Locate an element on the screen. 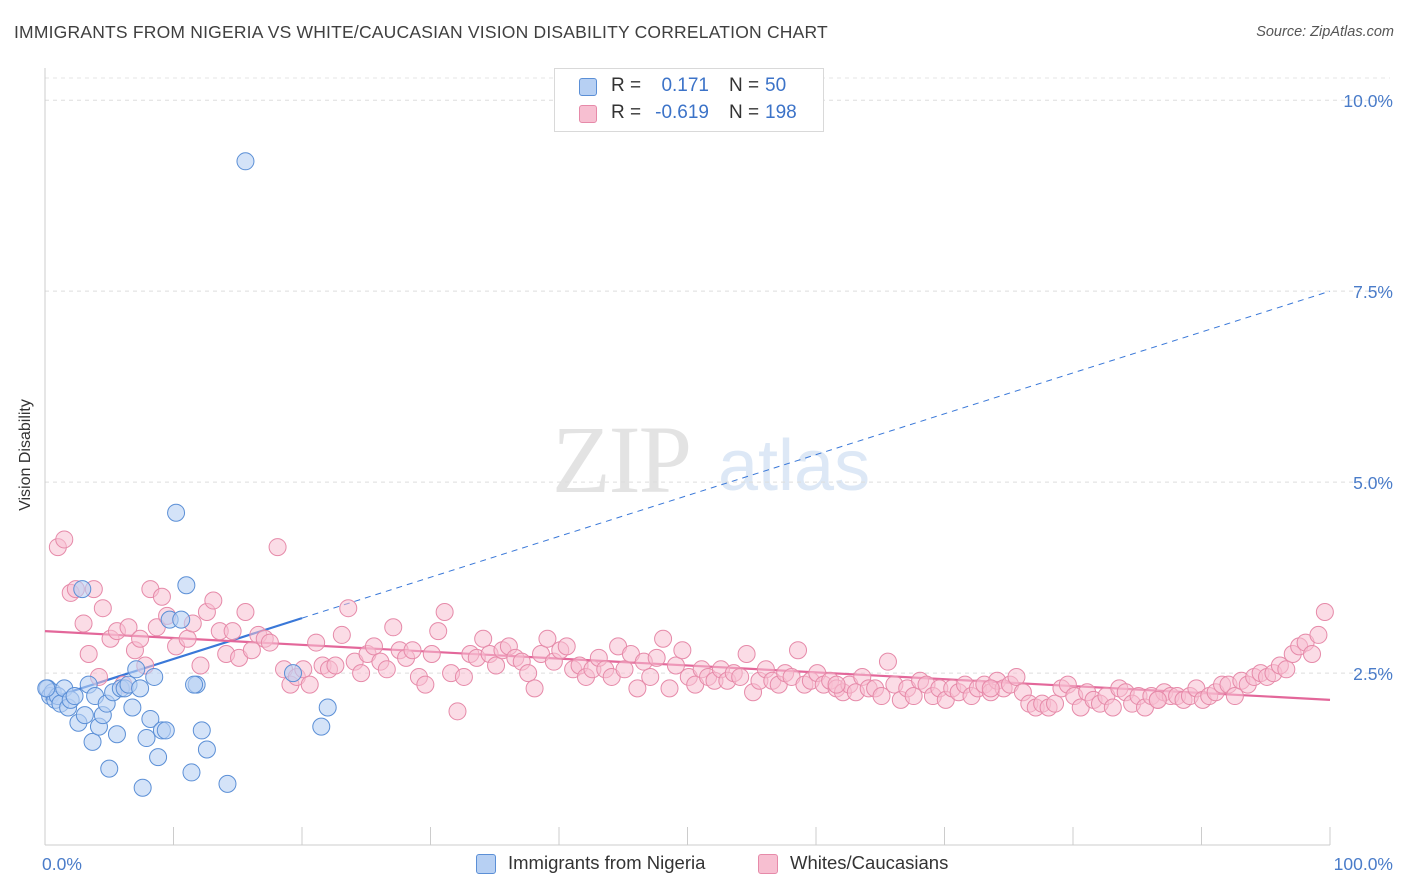  y-tick-label: 5.0% is located at coordinates (1373, 483).